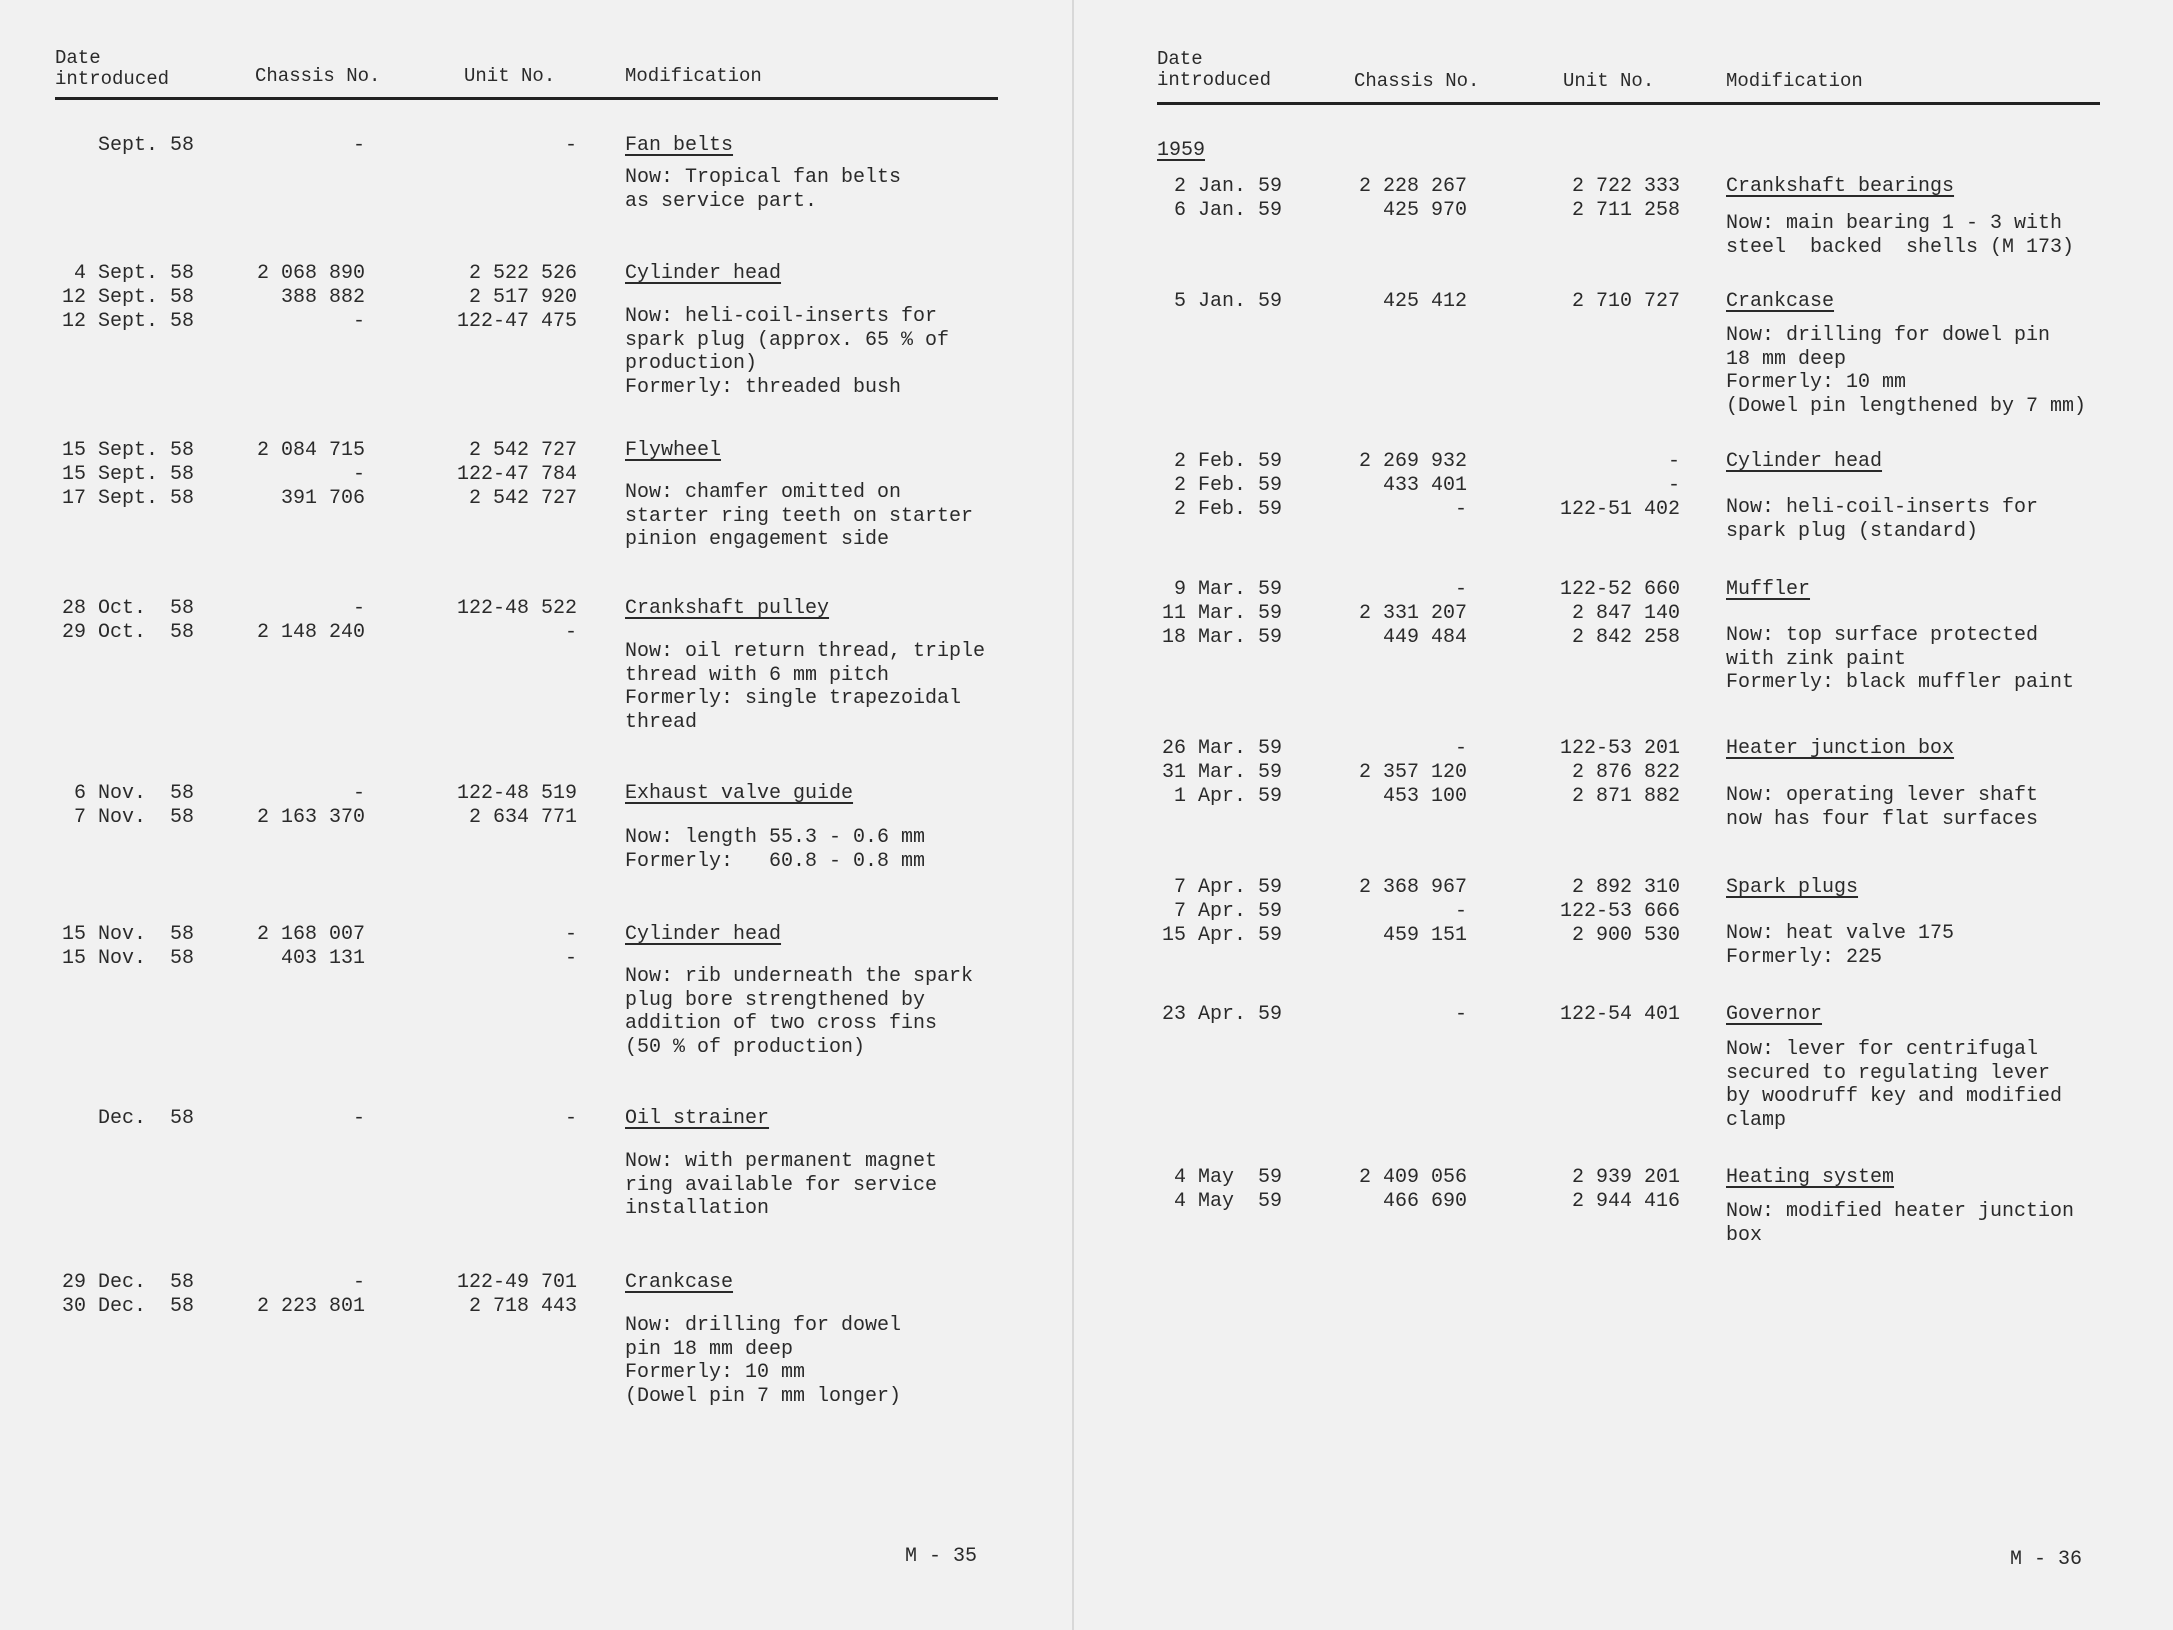 This screenshot has height=1630, width=2173. I want to click on modification-description-line: Now: operating lever shaft, so click(1882, 795).